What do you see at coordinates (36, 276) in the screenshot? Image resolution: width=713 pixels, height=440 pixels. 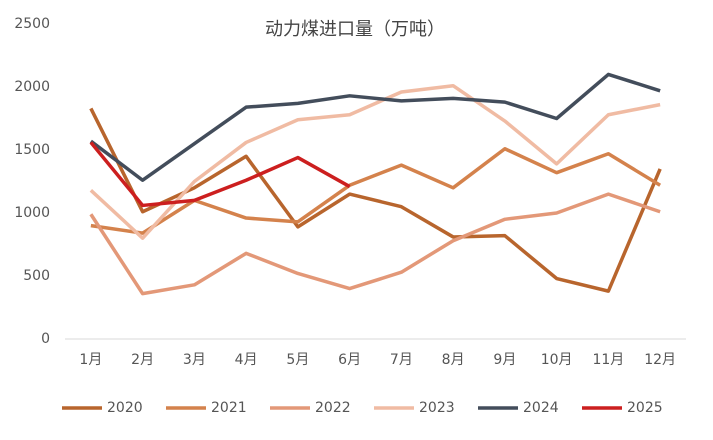 I see `y-tick-label: 500` at bounding box center [36, 276].